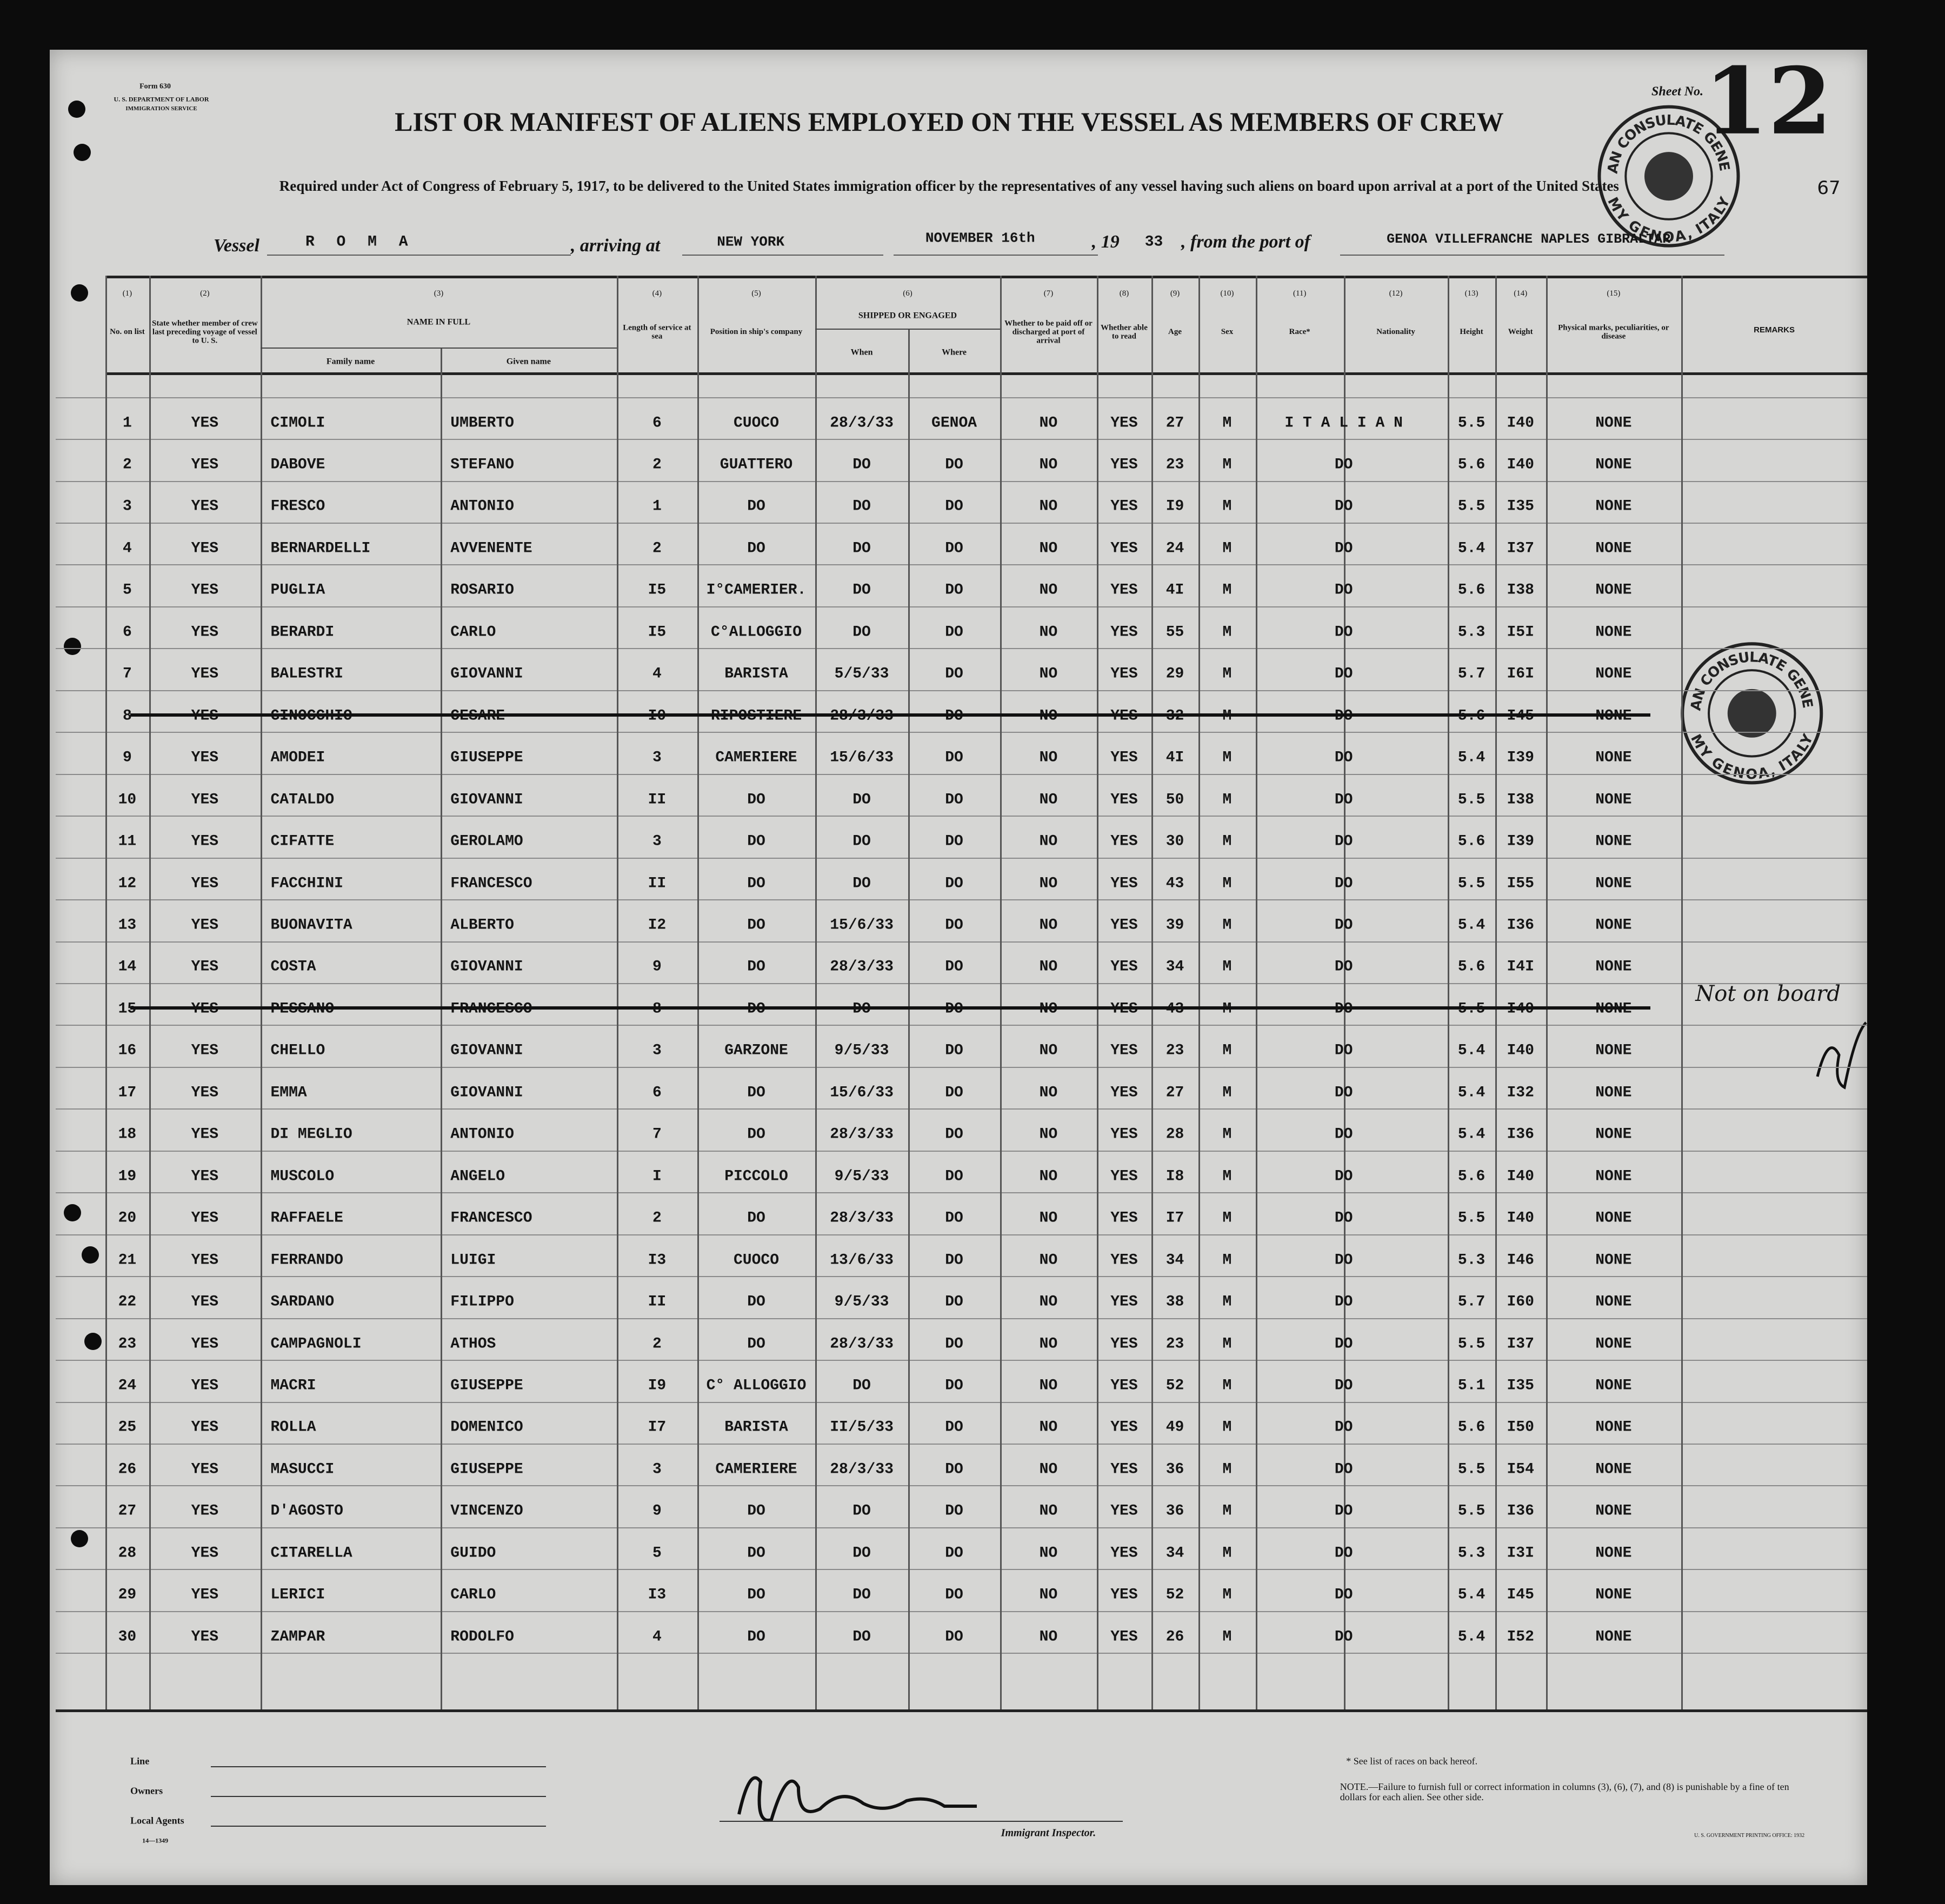  Describe the element at coordinates (861, 1176) in the screenshot. I see `cell: 9/5/33` at that location.